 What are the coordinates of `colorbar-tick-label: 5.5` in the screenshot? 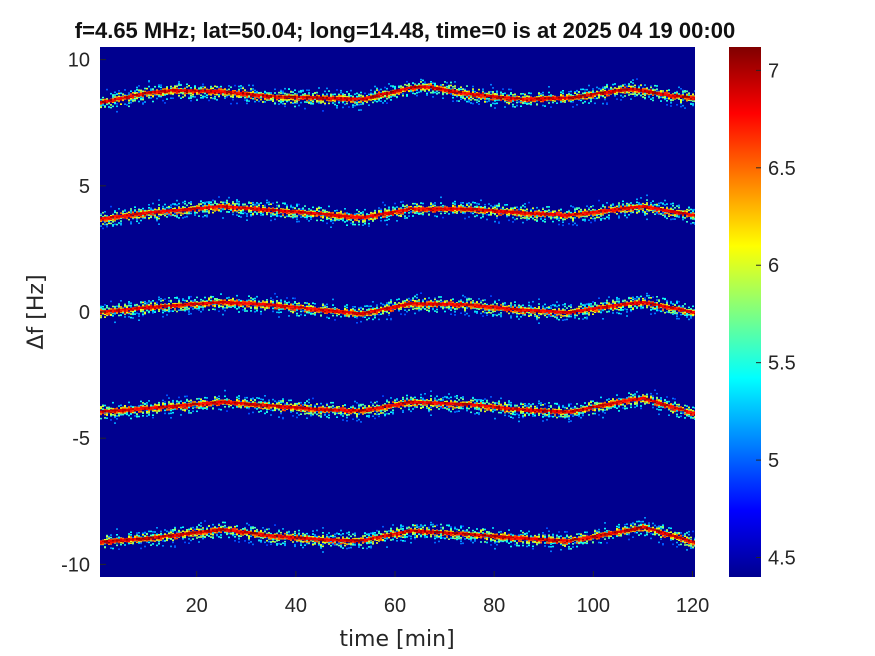 It's located at (782, 364).